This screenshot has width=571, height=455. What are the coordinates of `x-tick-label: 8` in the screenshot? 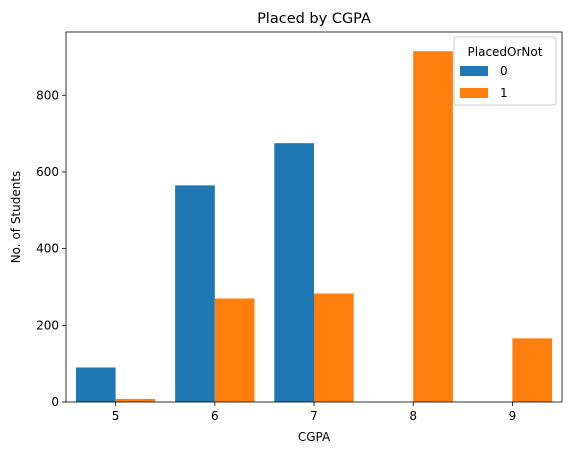 It's located at (413, 416).